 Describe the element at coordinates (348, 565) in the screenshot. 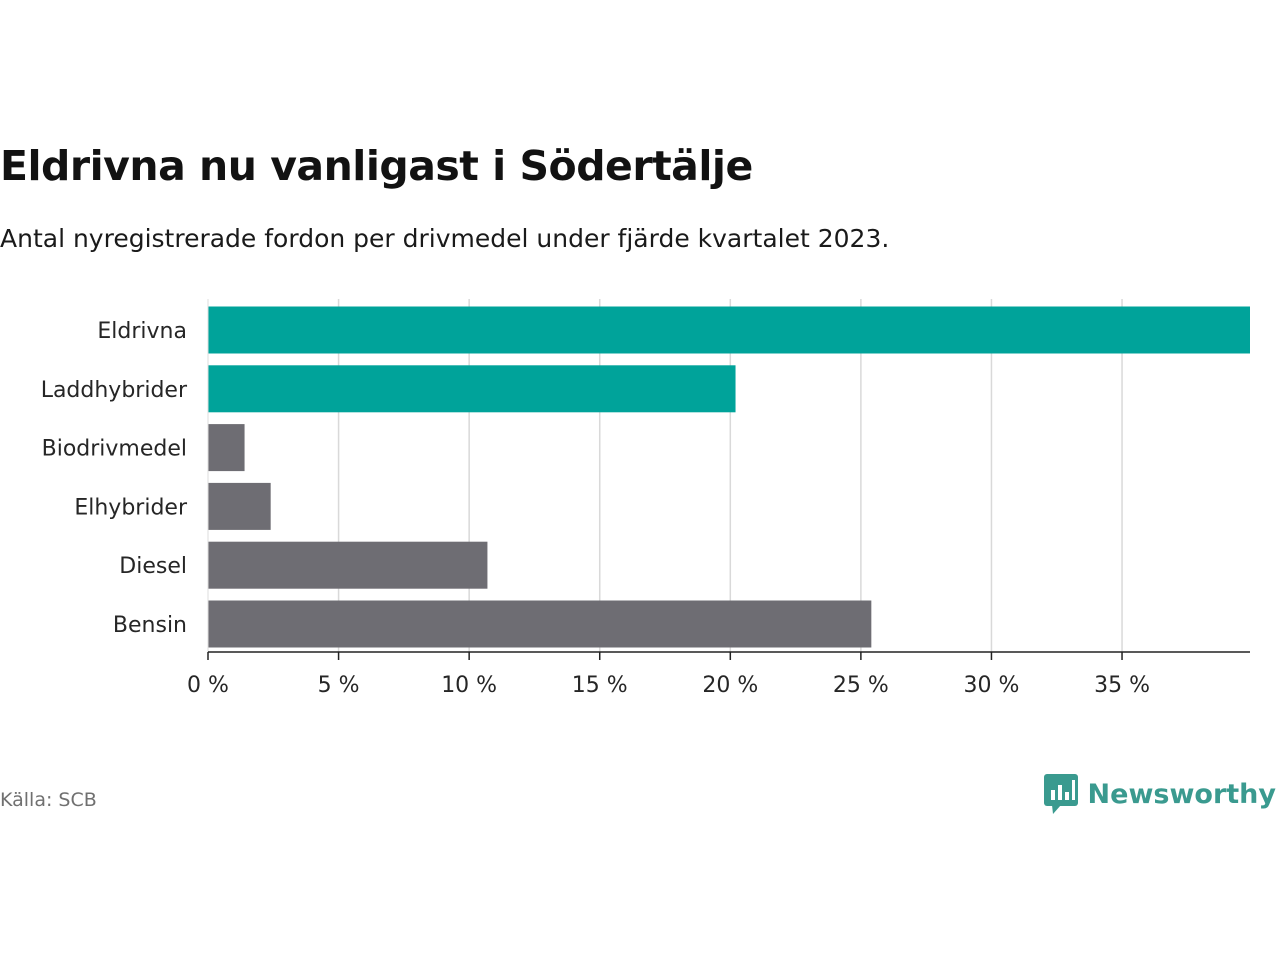

I see `bar-diesel` at that location.